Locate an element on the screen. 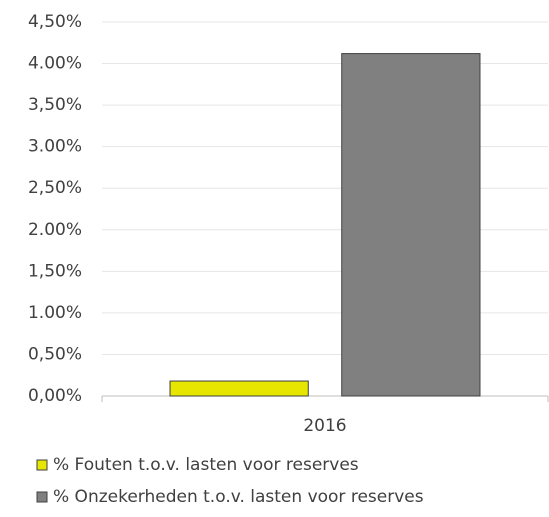  legend-label: % Fouten t.o.v. lasten voor reserves is located at coordinates (206, 465).